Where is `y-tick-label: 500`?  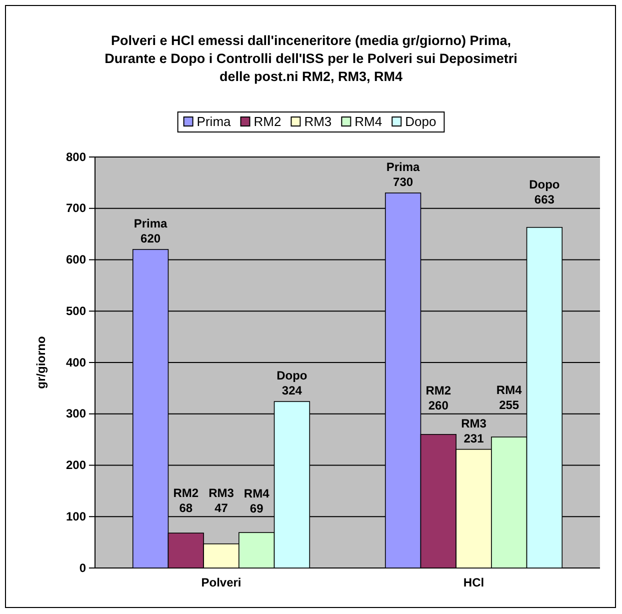
y-tick-label: 500 is located at coordinates (76, 311).